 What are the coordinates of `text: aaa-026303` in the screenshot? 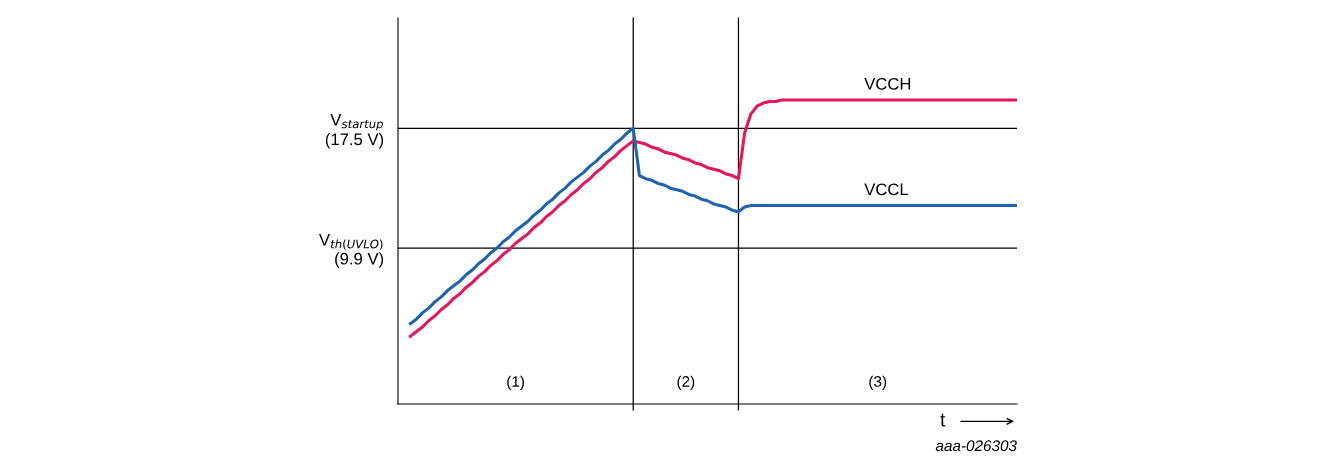 It's located at (976, 446).